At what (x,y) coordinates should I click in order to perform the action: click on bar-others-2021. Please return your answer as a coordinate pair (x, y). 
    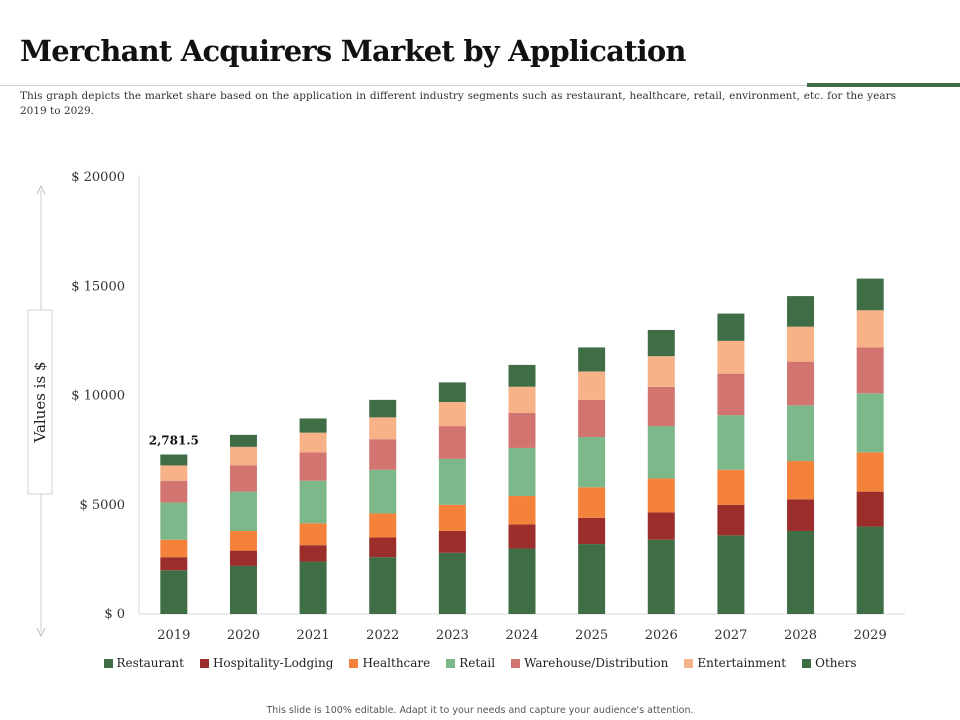
    Looking at the image, I should click on (313, 425).